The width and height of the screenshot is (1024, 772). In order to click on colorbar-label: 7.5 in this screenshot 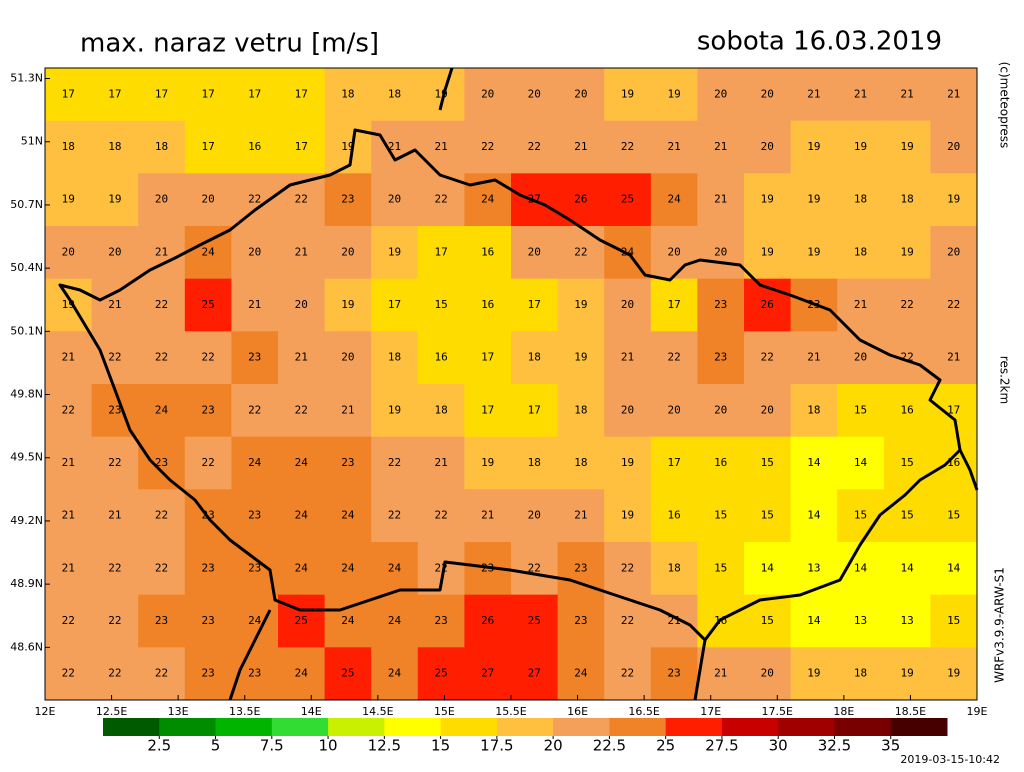, I will do `click(272, 746)`.